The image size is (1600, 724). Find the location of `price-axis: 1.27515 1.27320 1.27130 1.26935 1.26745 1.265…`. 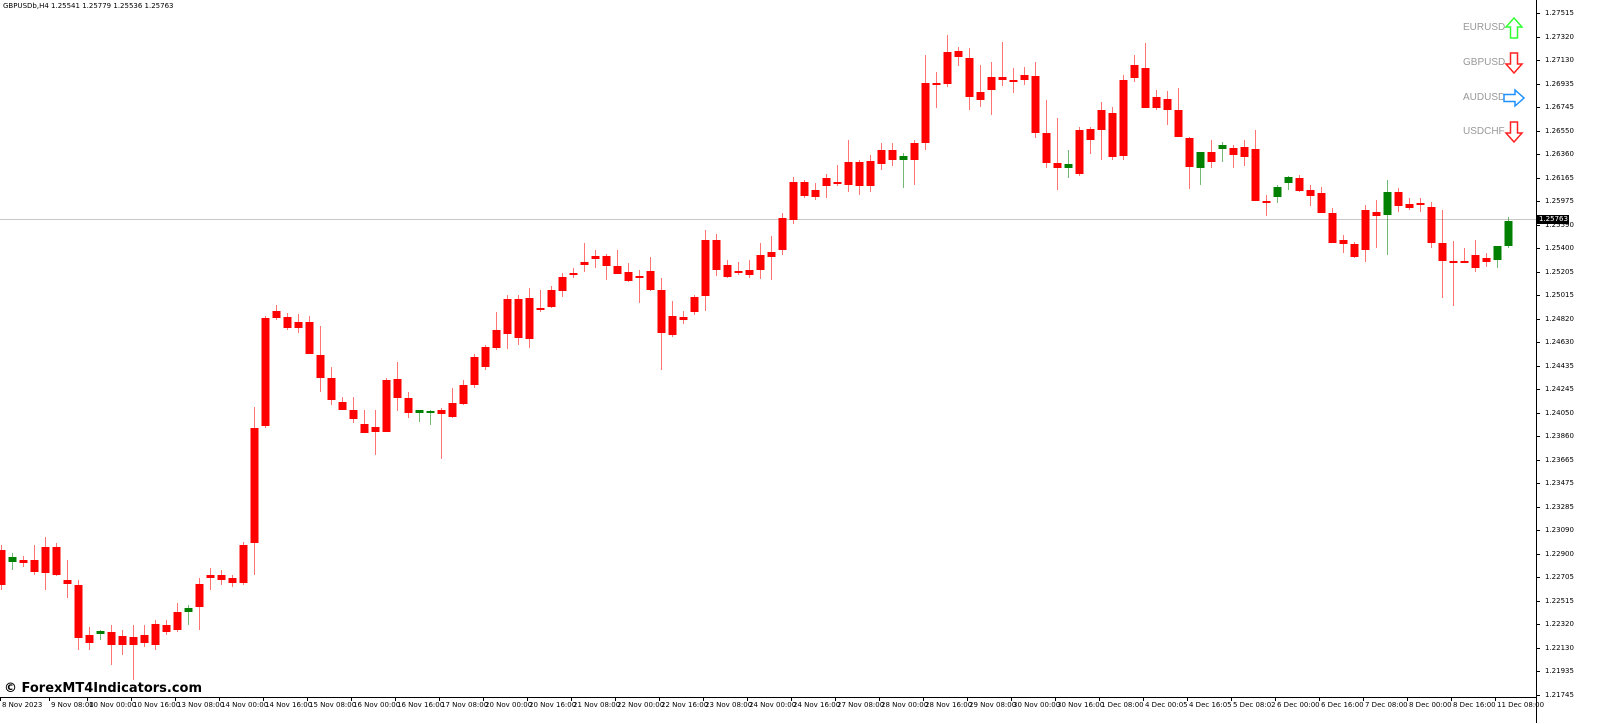

price-axis: 1.27515 1.27320 1.27130 1.26935 1.26745 1.265… is located at coordinates (1568, 361).